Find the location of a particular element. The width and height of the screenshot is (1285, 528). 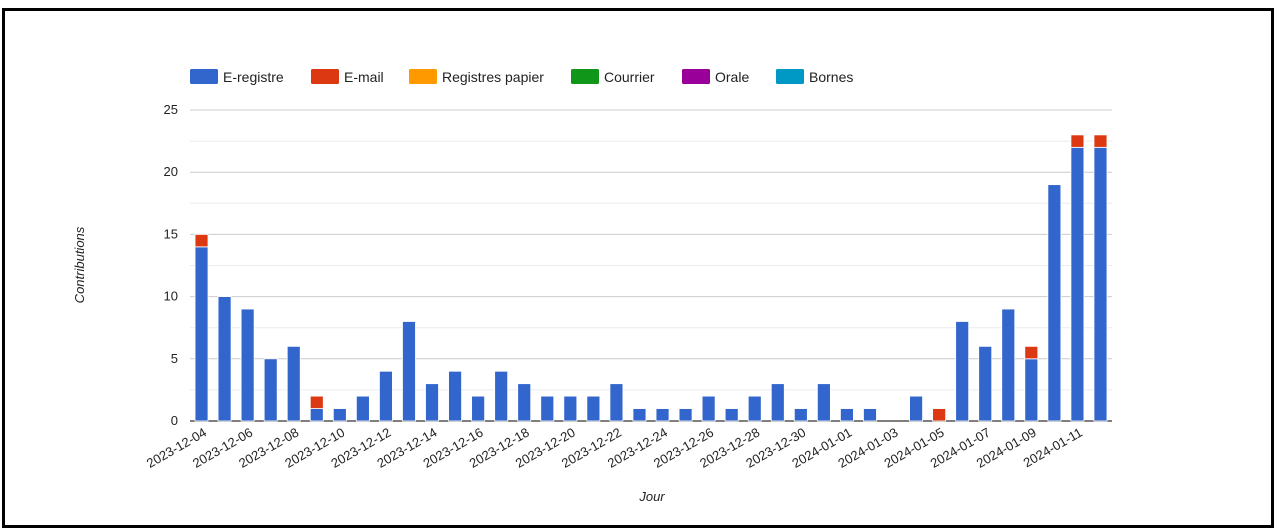

y-tick-label: 15 is located at coordinates (171, 233).